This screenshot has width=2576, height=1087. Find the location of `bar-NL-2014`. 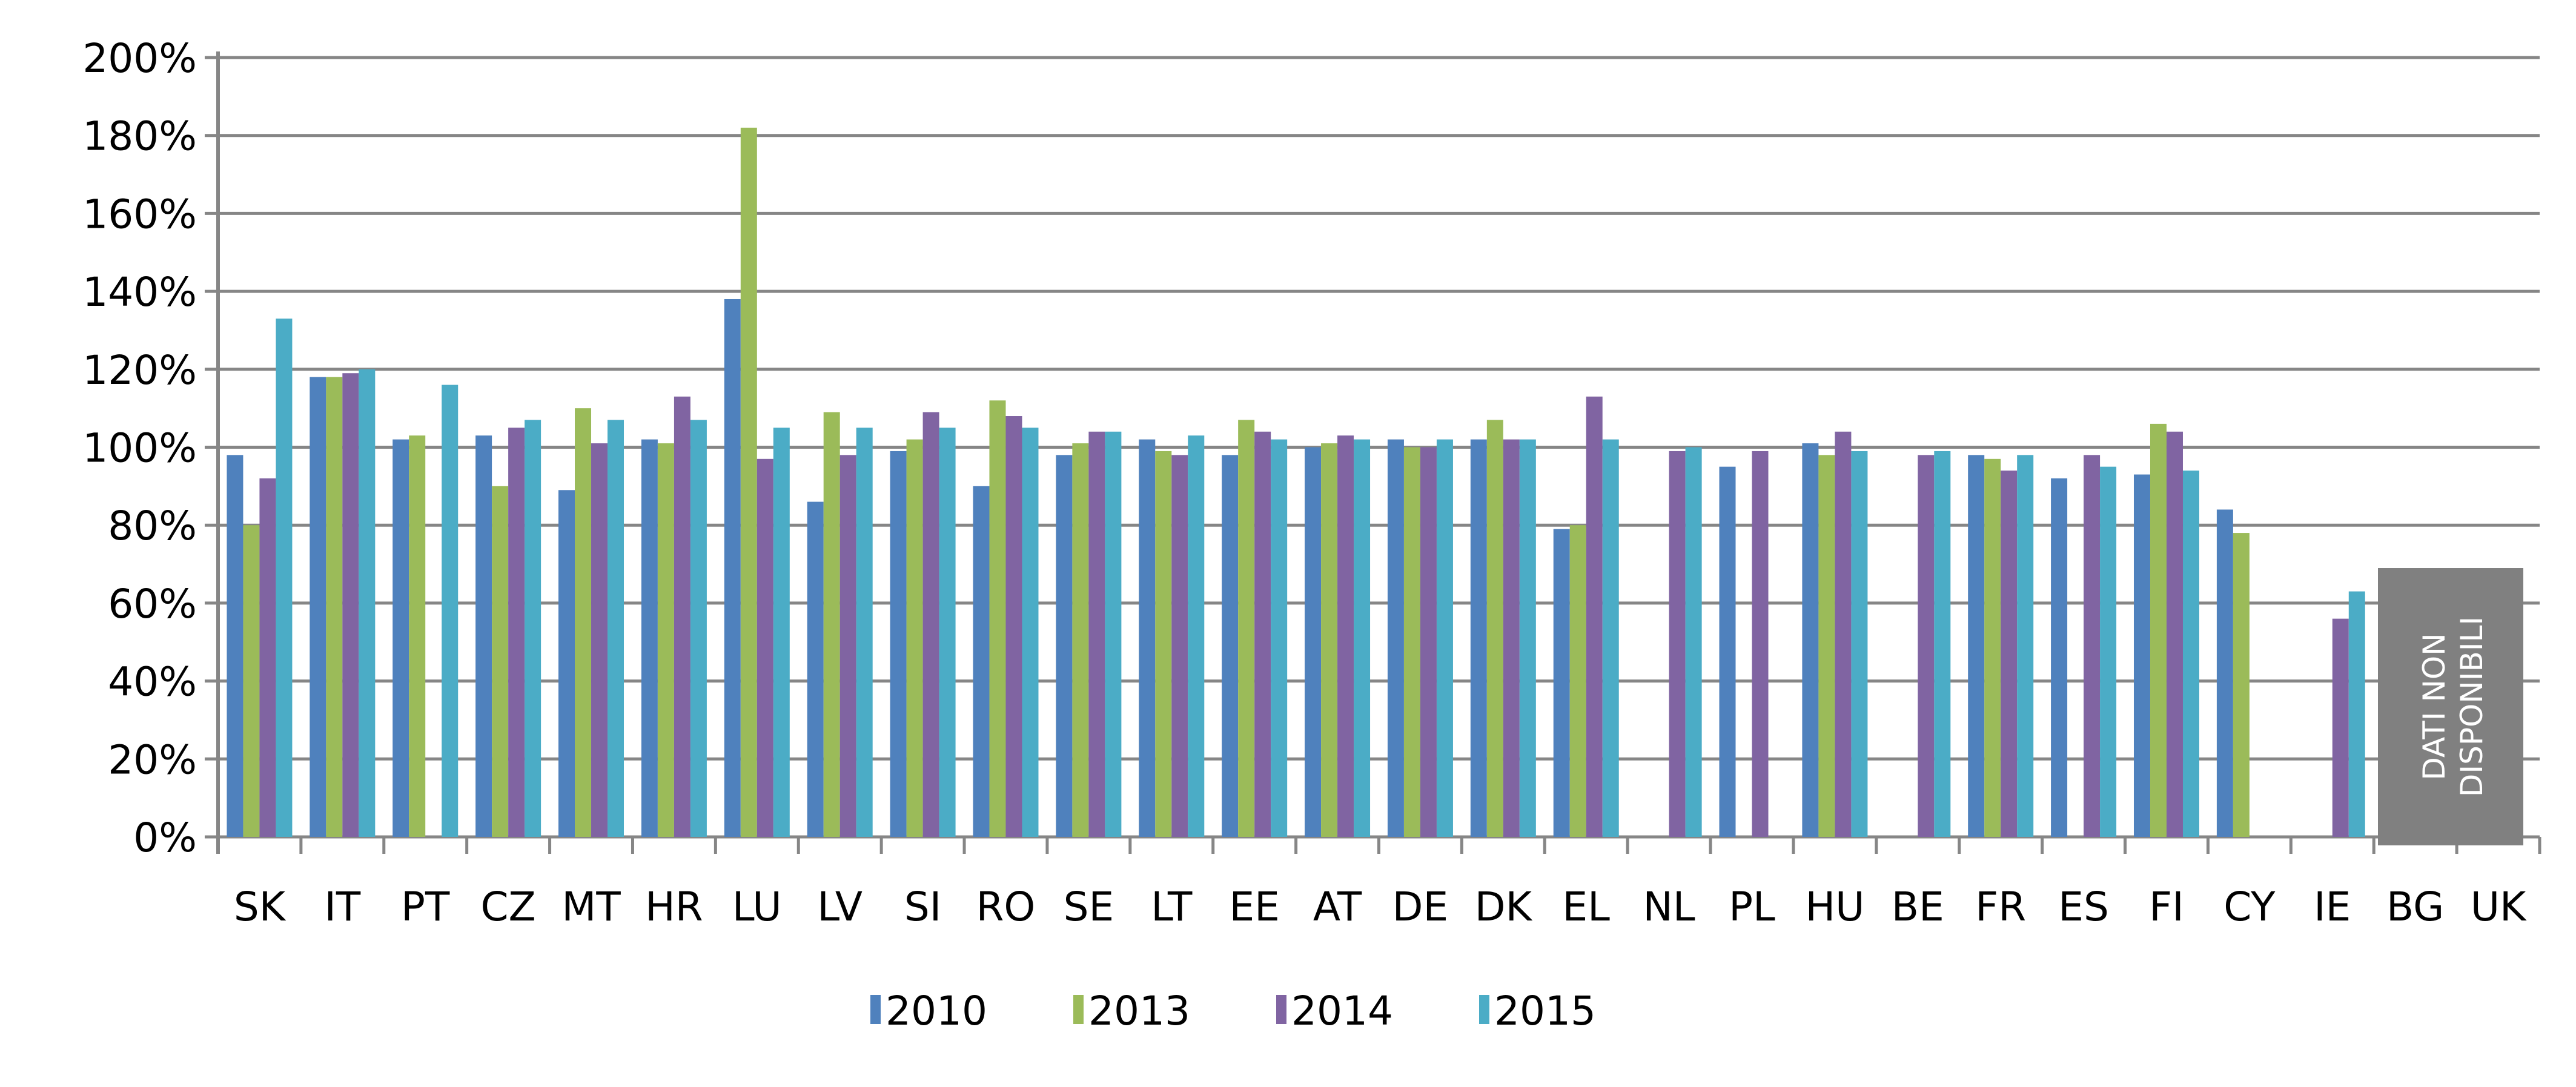

bar-NL-2014 is located at coordinates (1677, 644).